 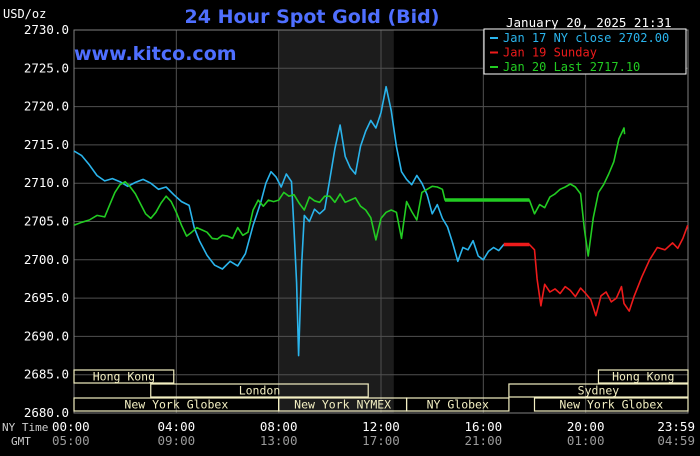 I want to click on timestamp: January 20, 2025 21:31, so click(x=589, y=22).